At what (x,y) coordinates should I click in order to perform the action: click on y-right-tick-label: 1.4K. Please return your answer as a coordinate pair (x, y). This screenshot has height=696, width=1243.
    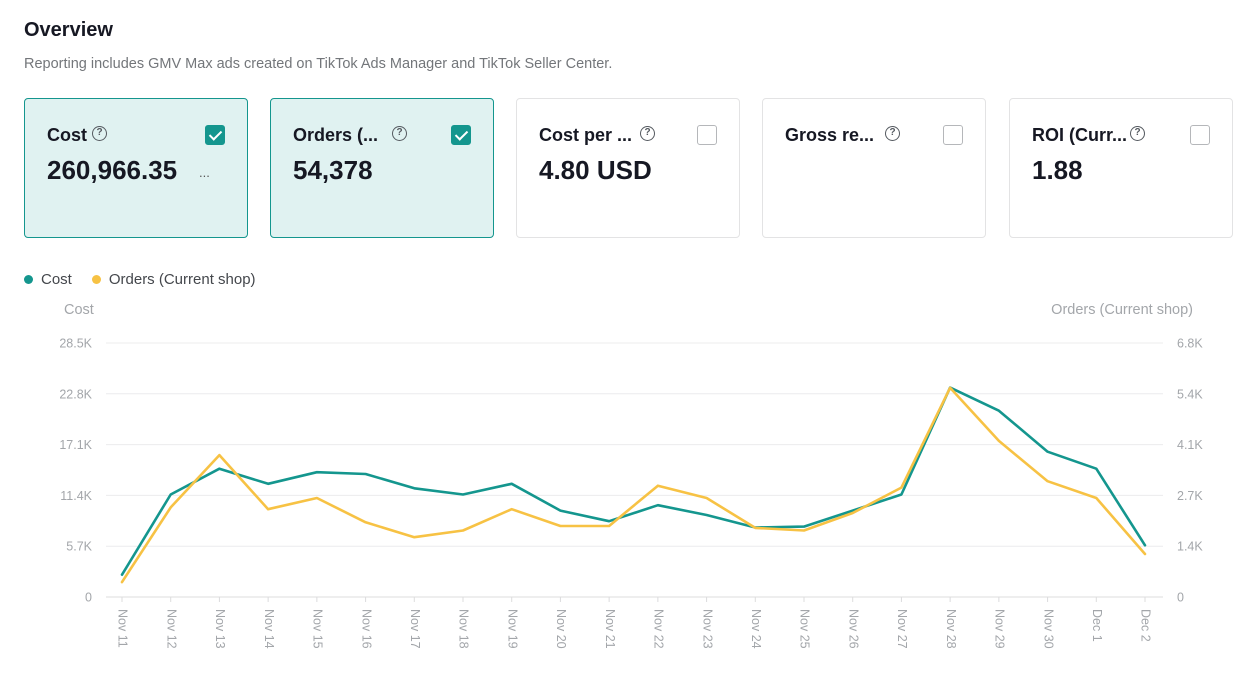
    Looking at the image, I should click on (1190, 547).